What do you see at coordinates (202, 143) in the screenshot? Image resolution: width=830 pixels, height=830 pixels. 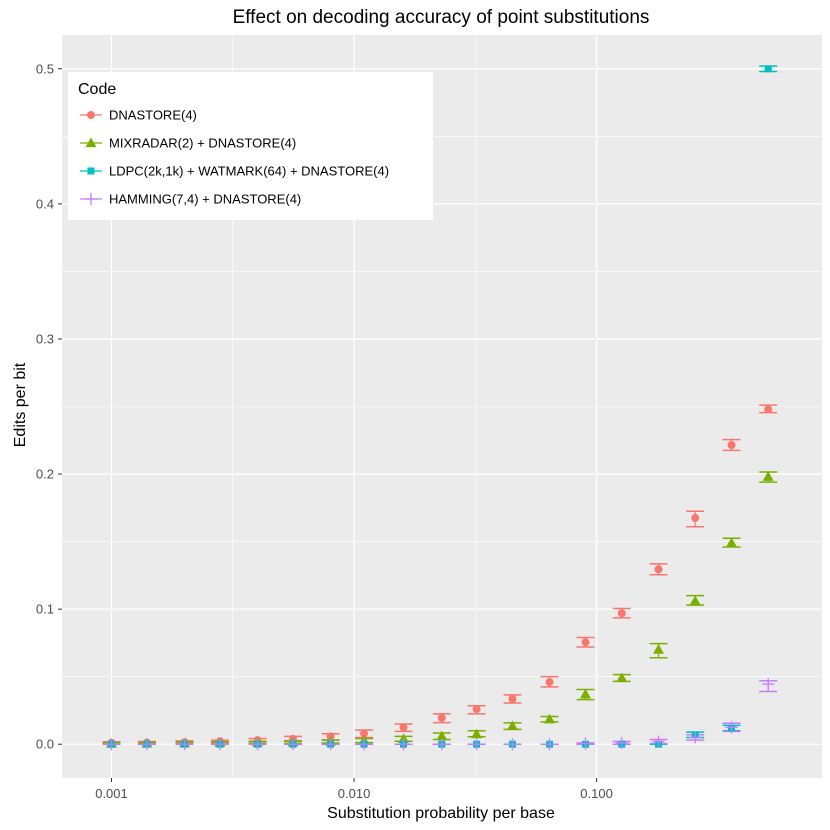 I see `legend-label: MIXRADAR(2) + DNASTORE(4)` at bounding box center [202, 143].